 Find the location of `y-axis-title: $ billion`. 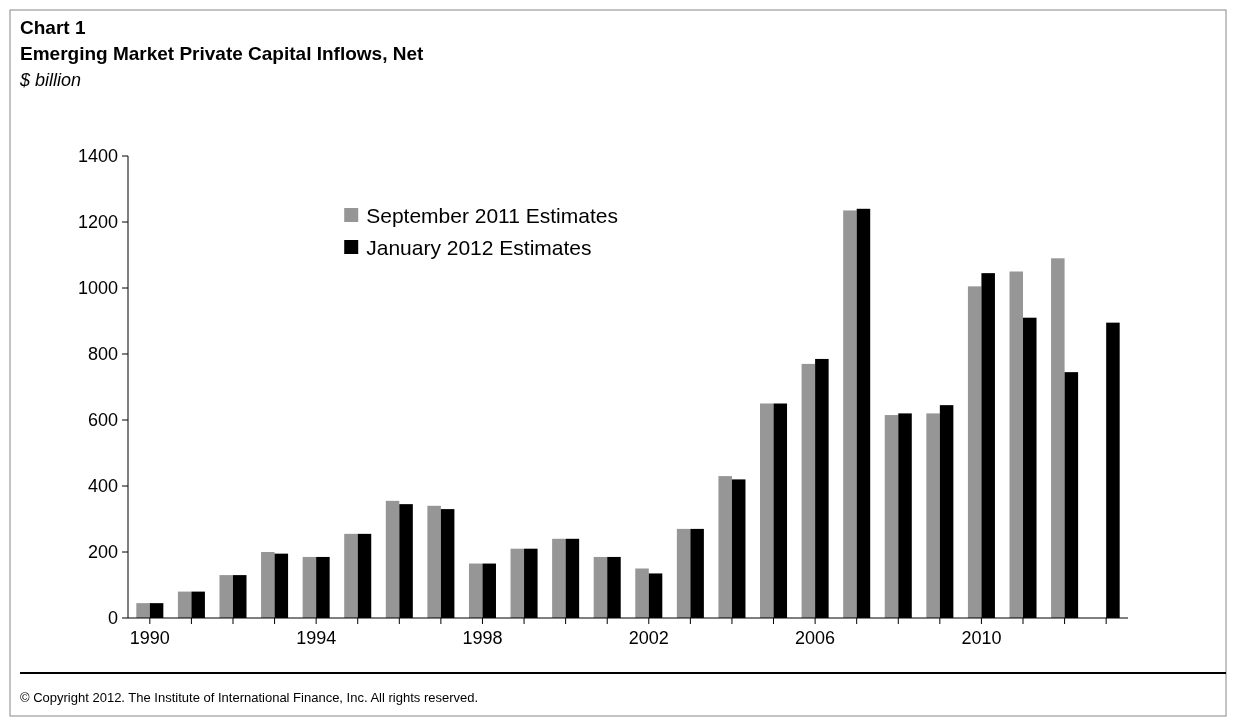

y-axis-title: $ billion is located at coordinates (50, 80).